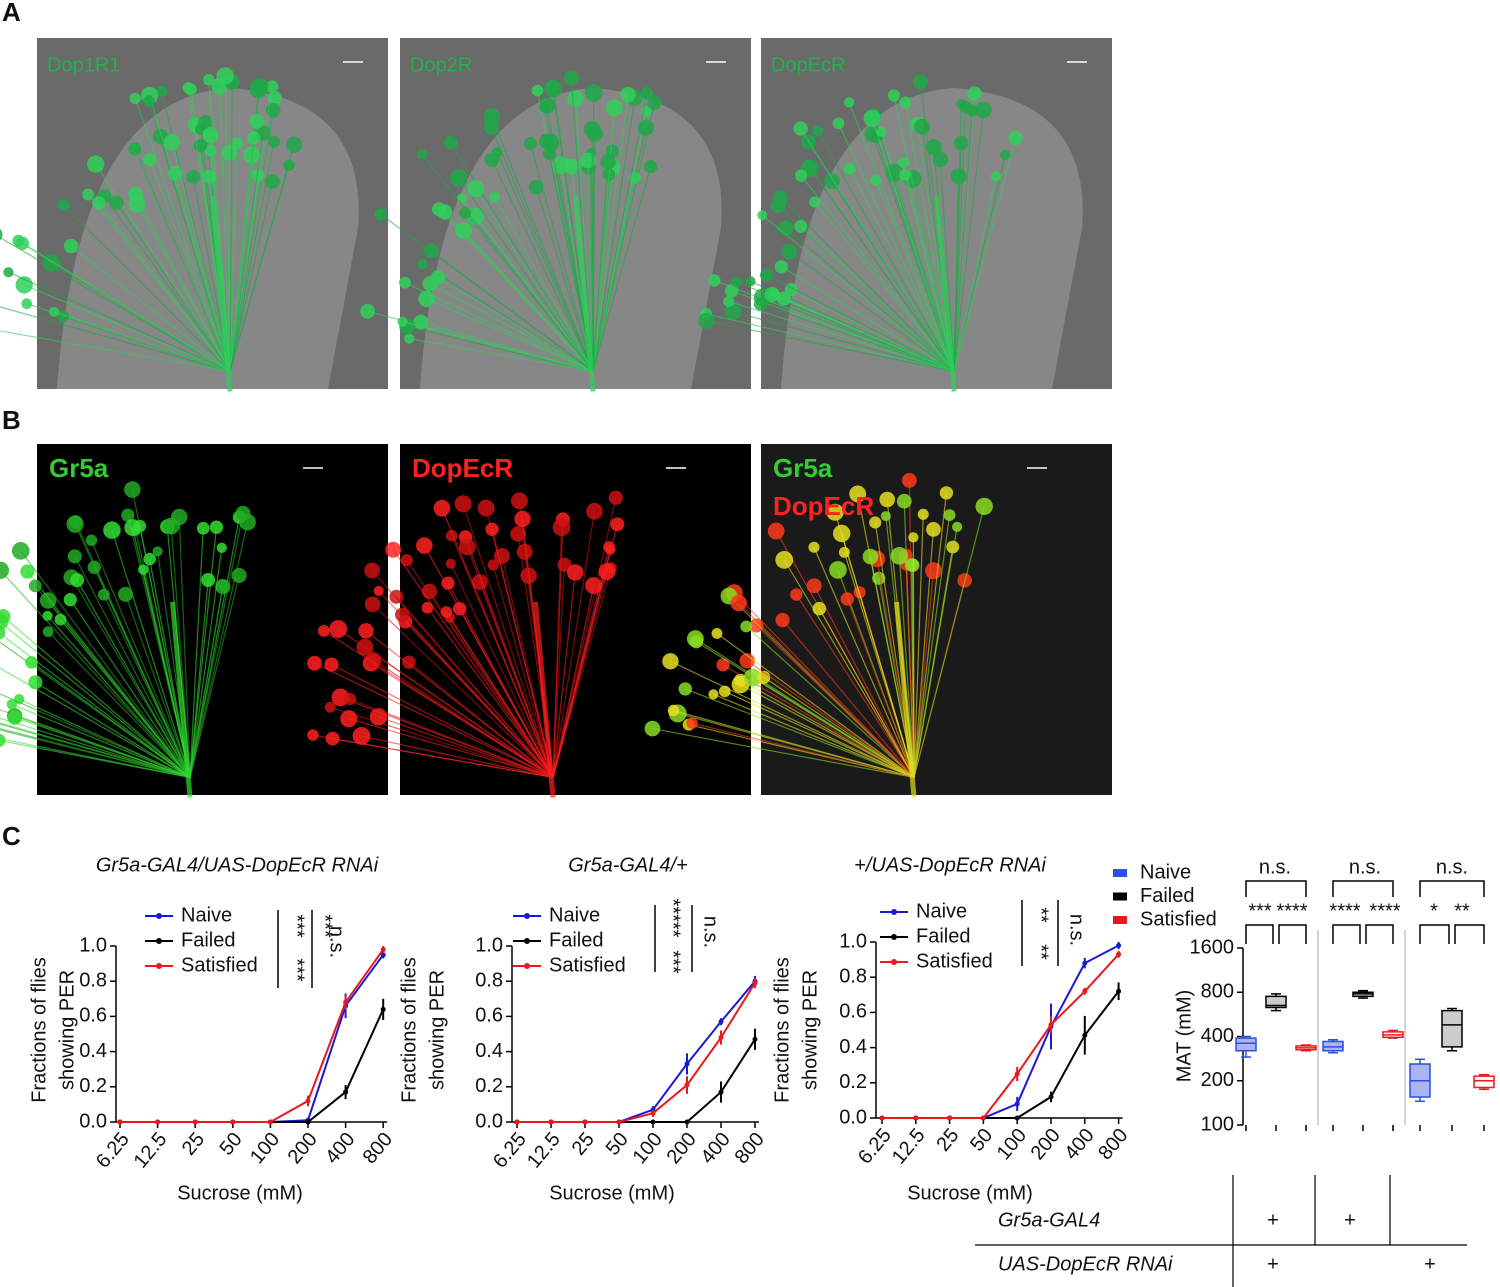  Describe the element at coordinates (151, 1150) in the screenshot. I see `x-tick-label: 12.5` at that location.